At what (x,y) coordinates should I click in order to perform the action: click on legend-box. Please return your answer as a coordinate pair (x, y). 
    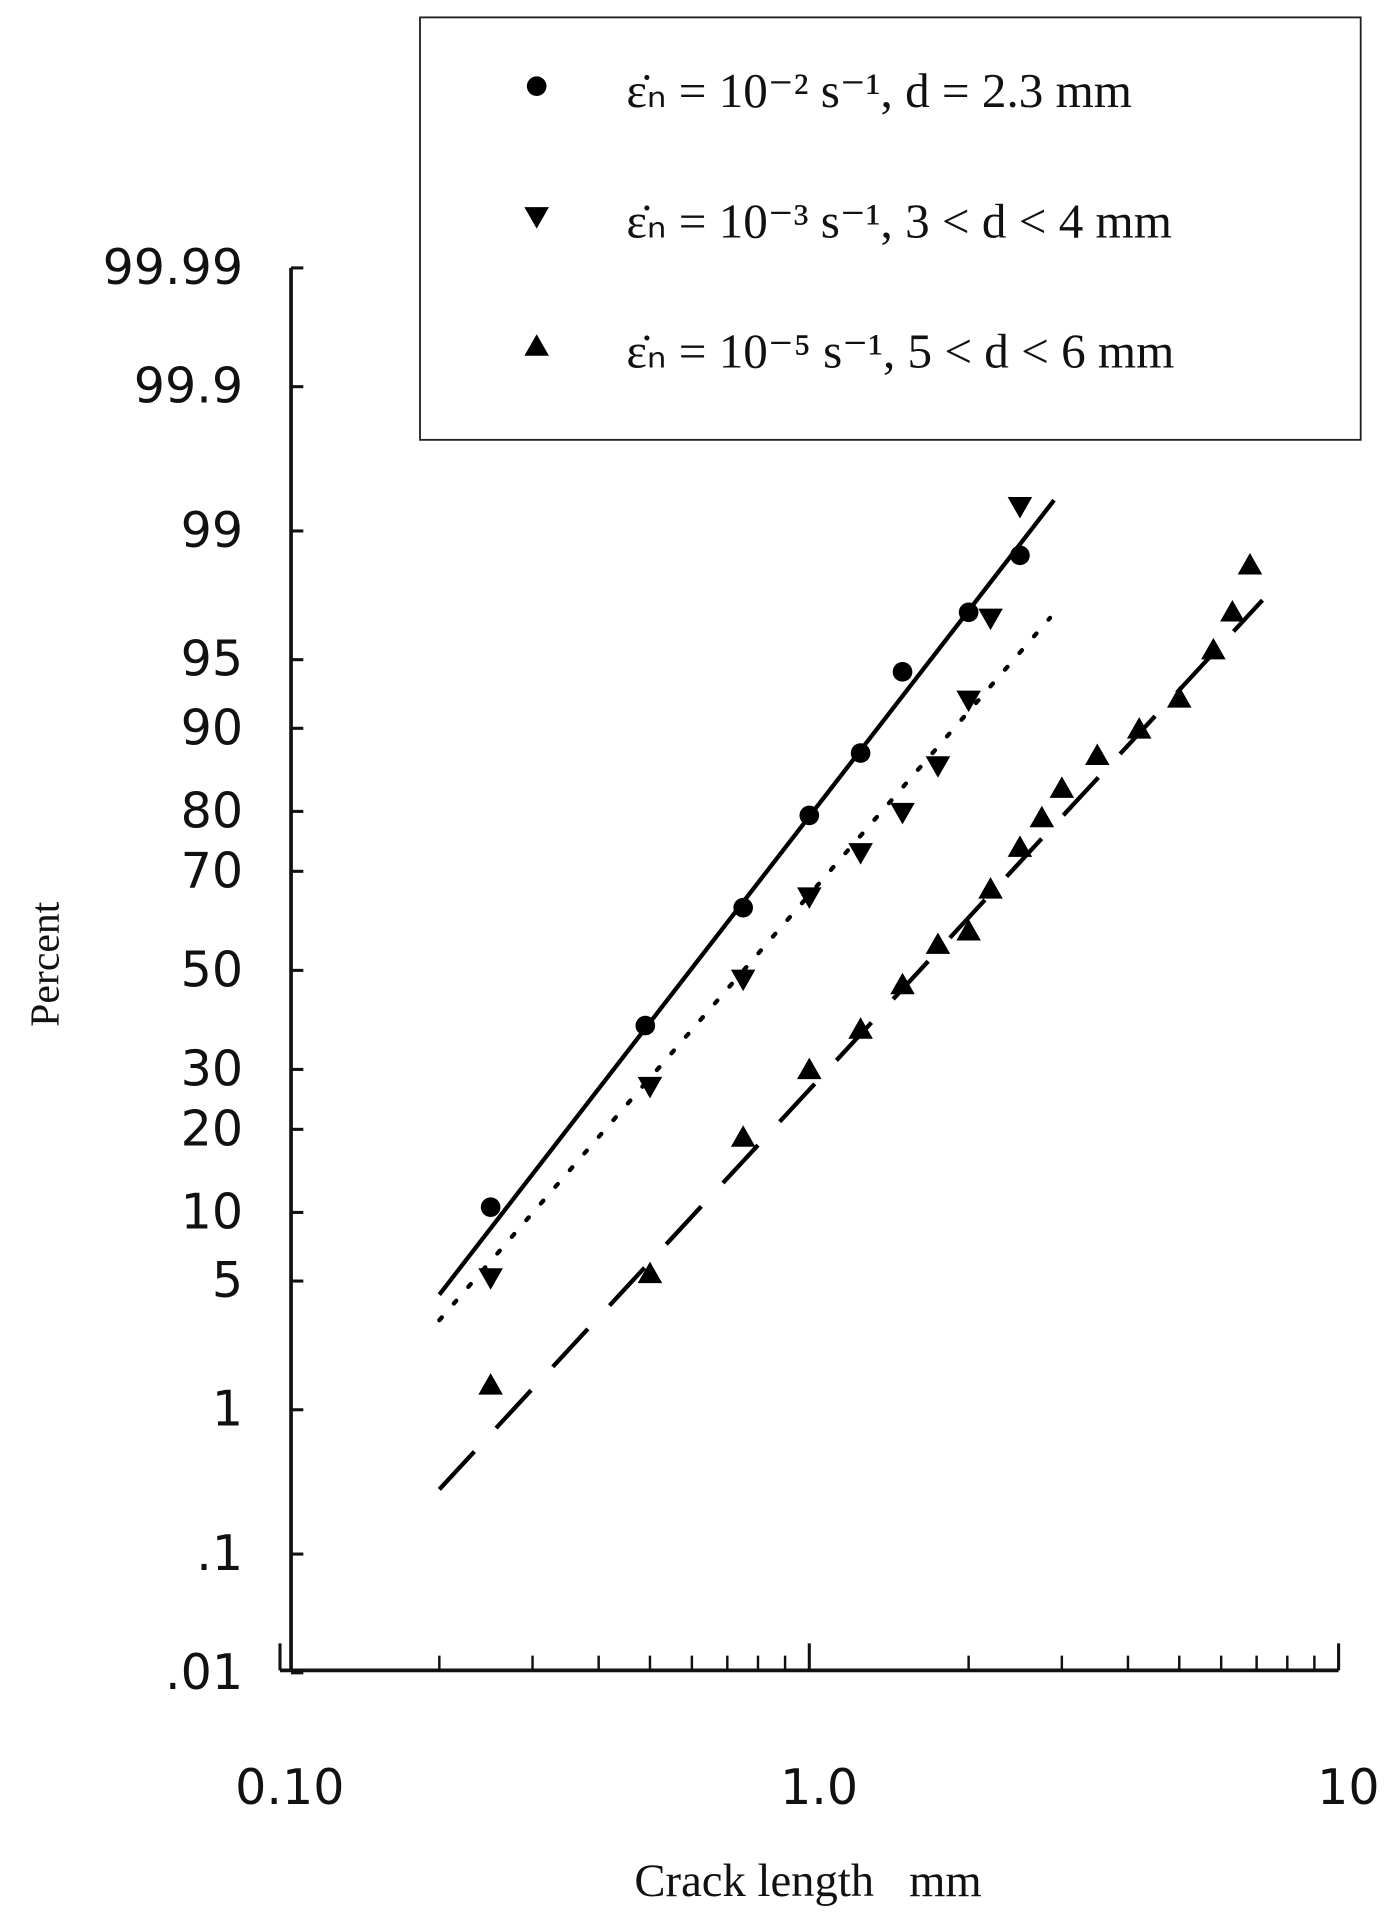
    Looking at the image, I should click on (890, 228).